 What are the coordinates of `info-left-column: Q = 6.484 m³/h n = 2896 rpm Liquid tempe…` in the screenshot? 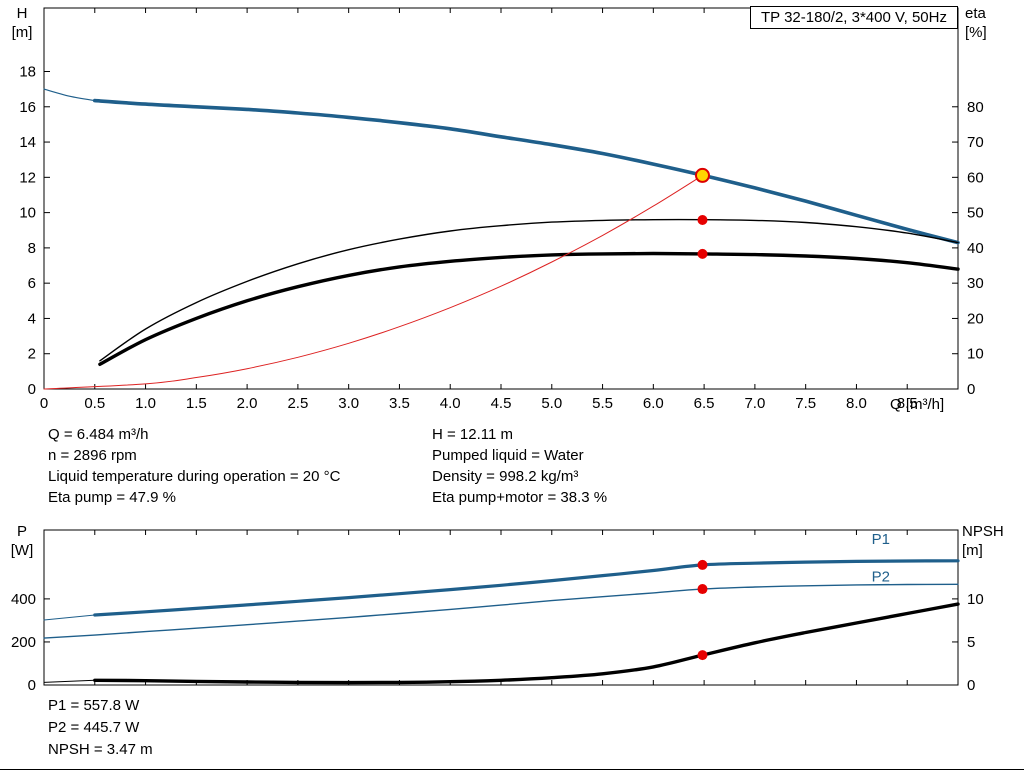 It's located at (194, 466).